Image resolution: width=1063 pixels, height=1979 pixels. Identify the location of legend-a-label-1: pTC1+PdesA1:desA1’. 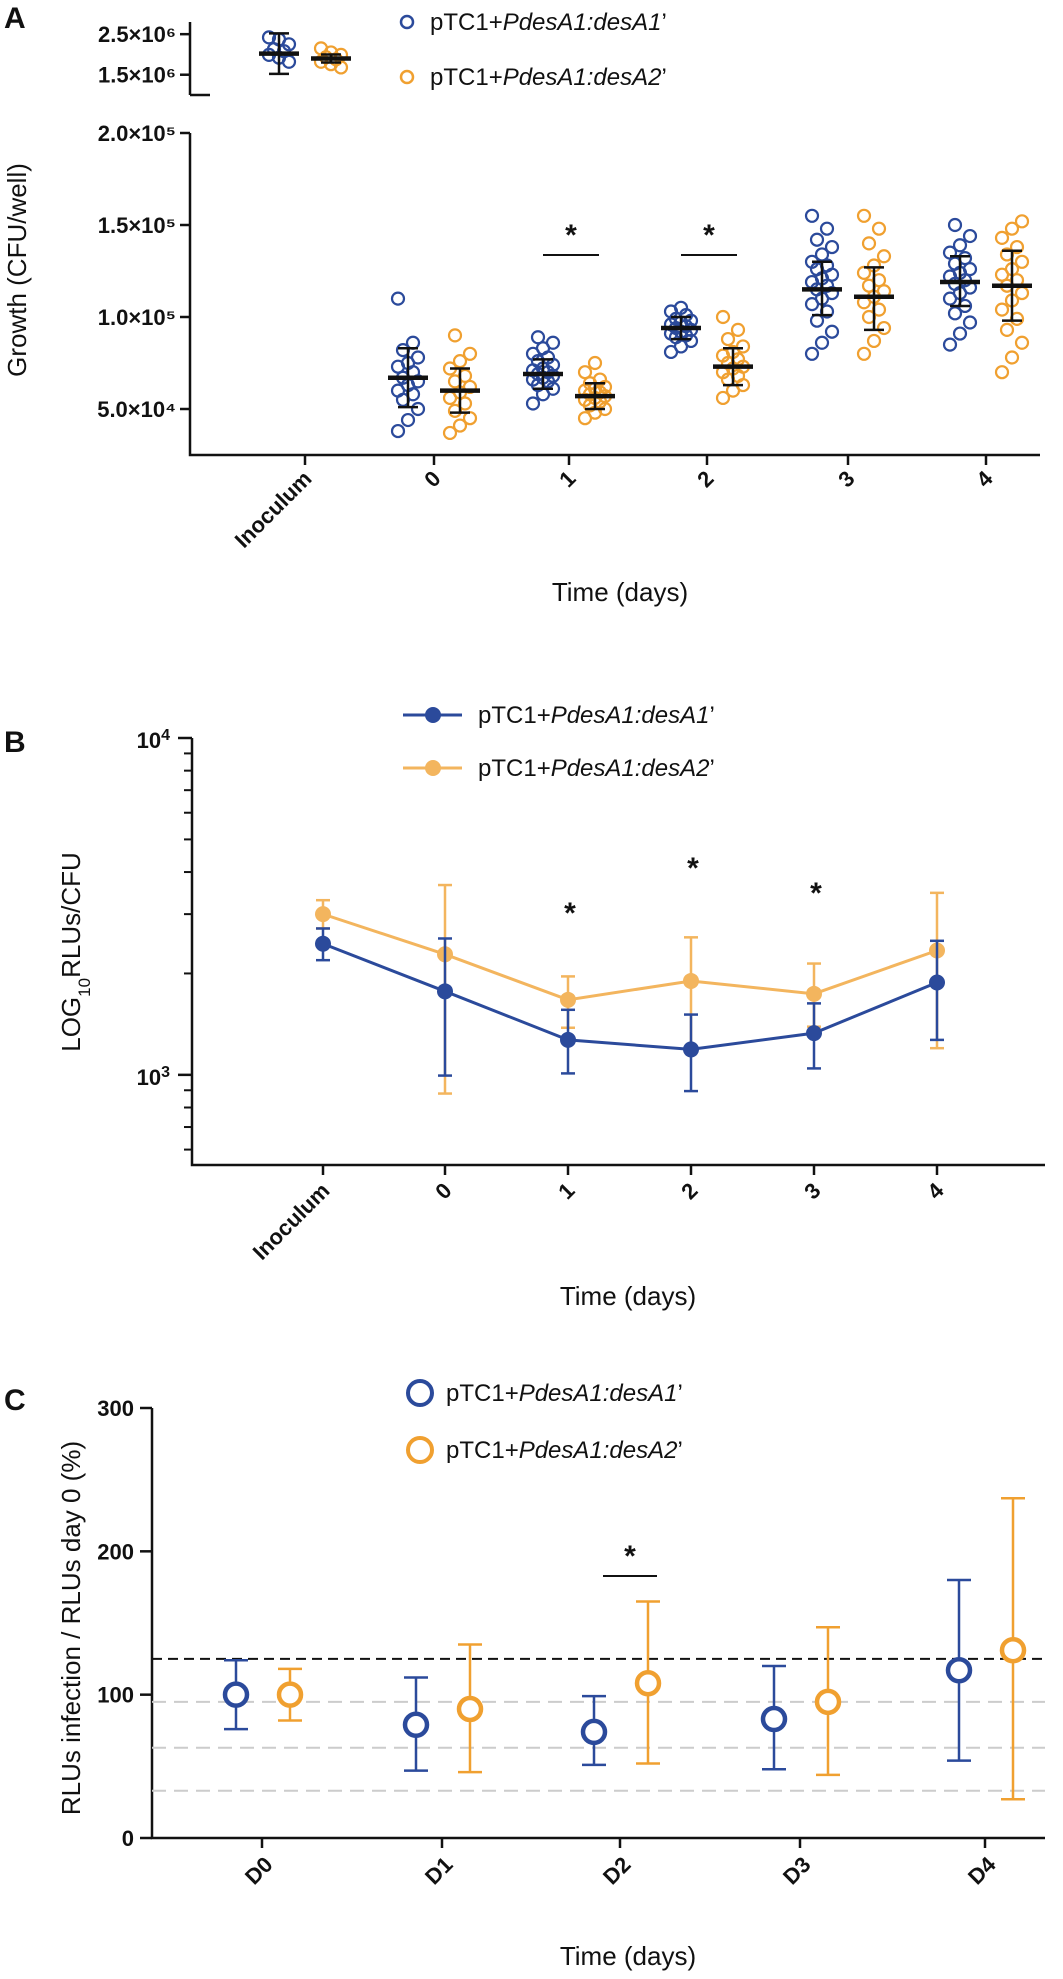
(548, 22).